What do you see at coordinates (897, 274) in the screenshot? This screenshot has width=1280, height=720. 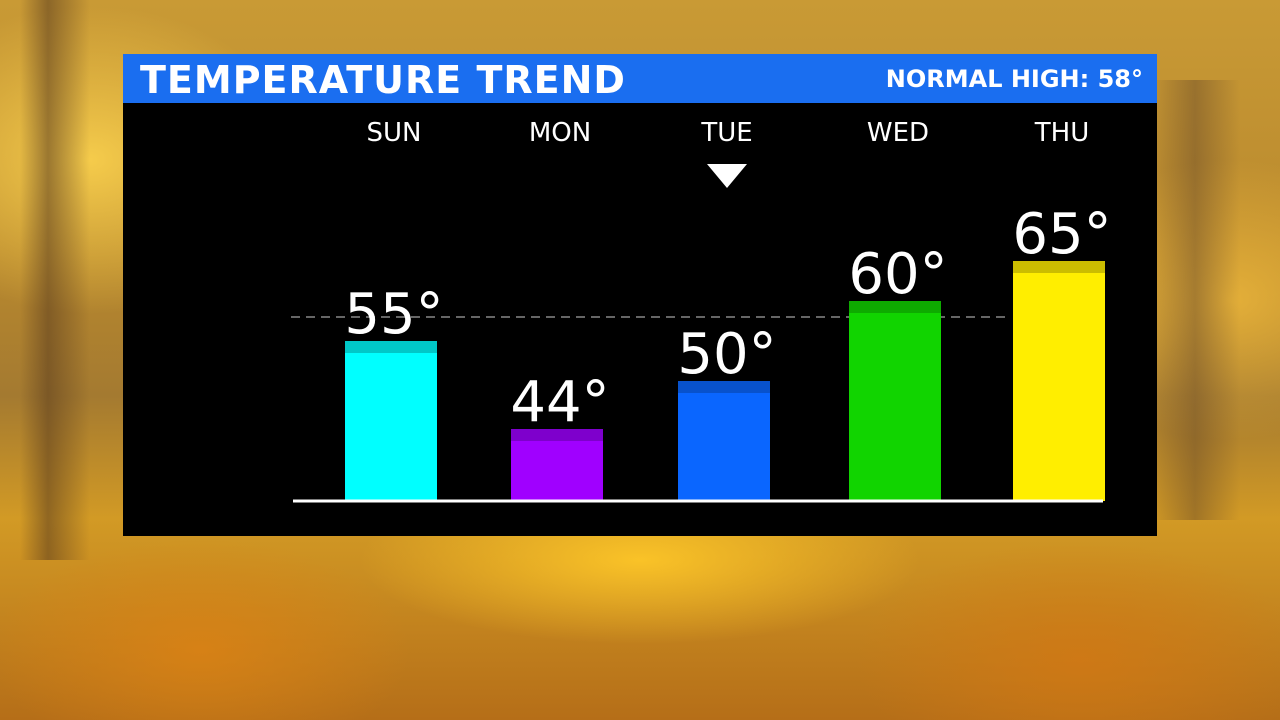 I see `value-label-wed: 60°` at bounding box center [897, 274].